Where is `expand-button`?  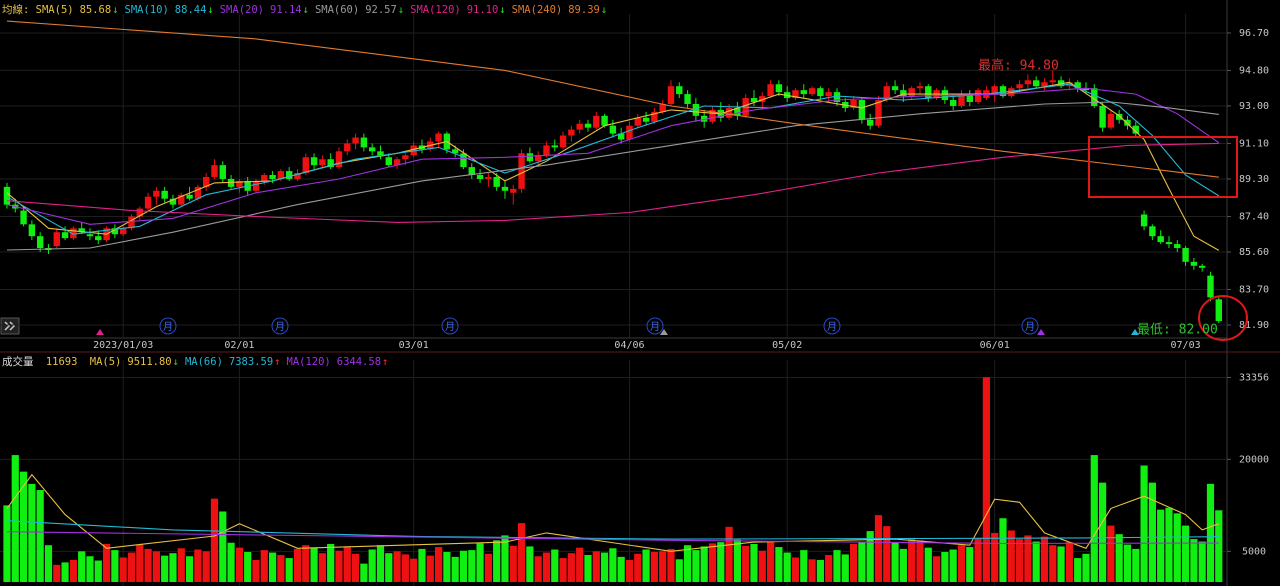 expand-button is located at coordinates (10, 326).